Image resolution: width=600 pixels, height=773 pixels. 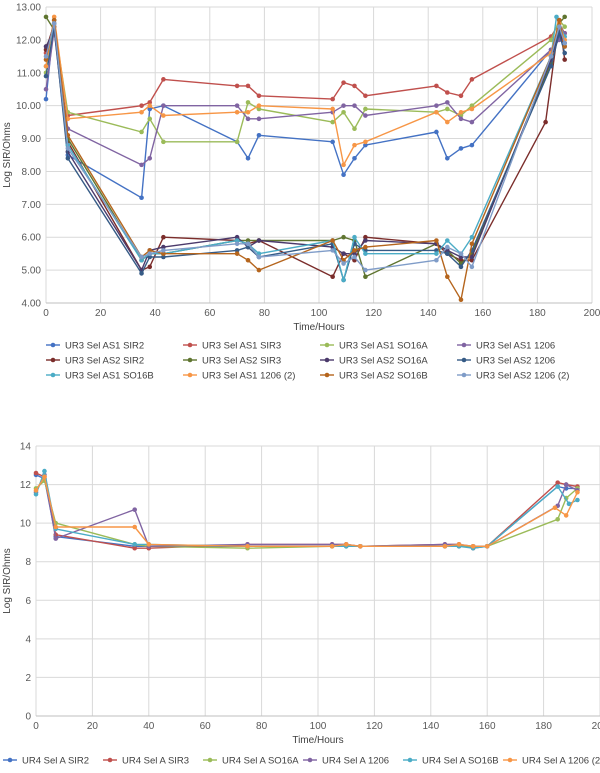 I want to click on chart1-x-tick-label: 60, so click(x=210, y=313).